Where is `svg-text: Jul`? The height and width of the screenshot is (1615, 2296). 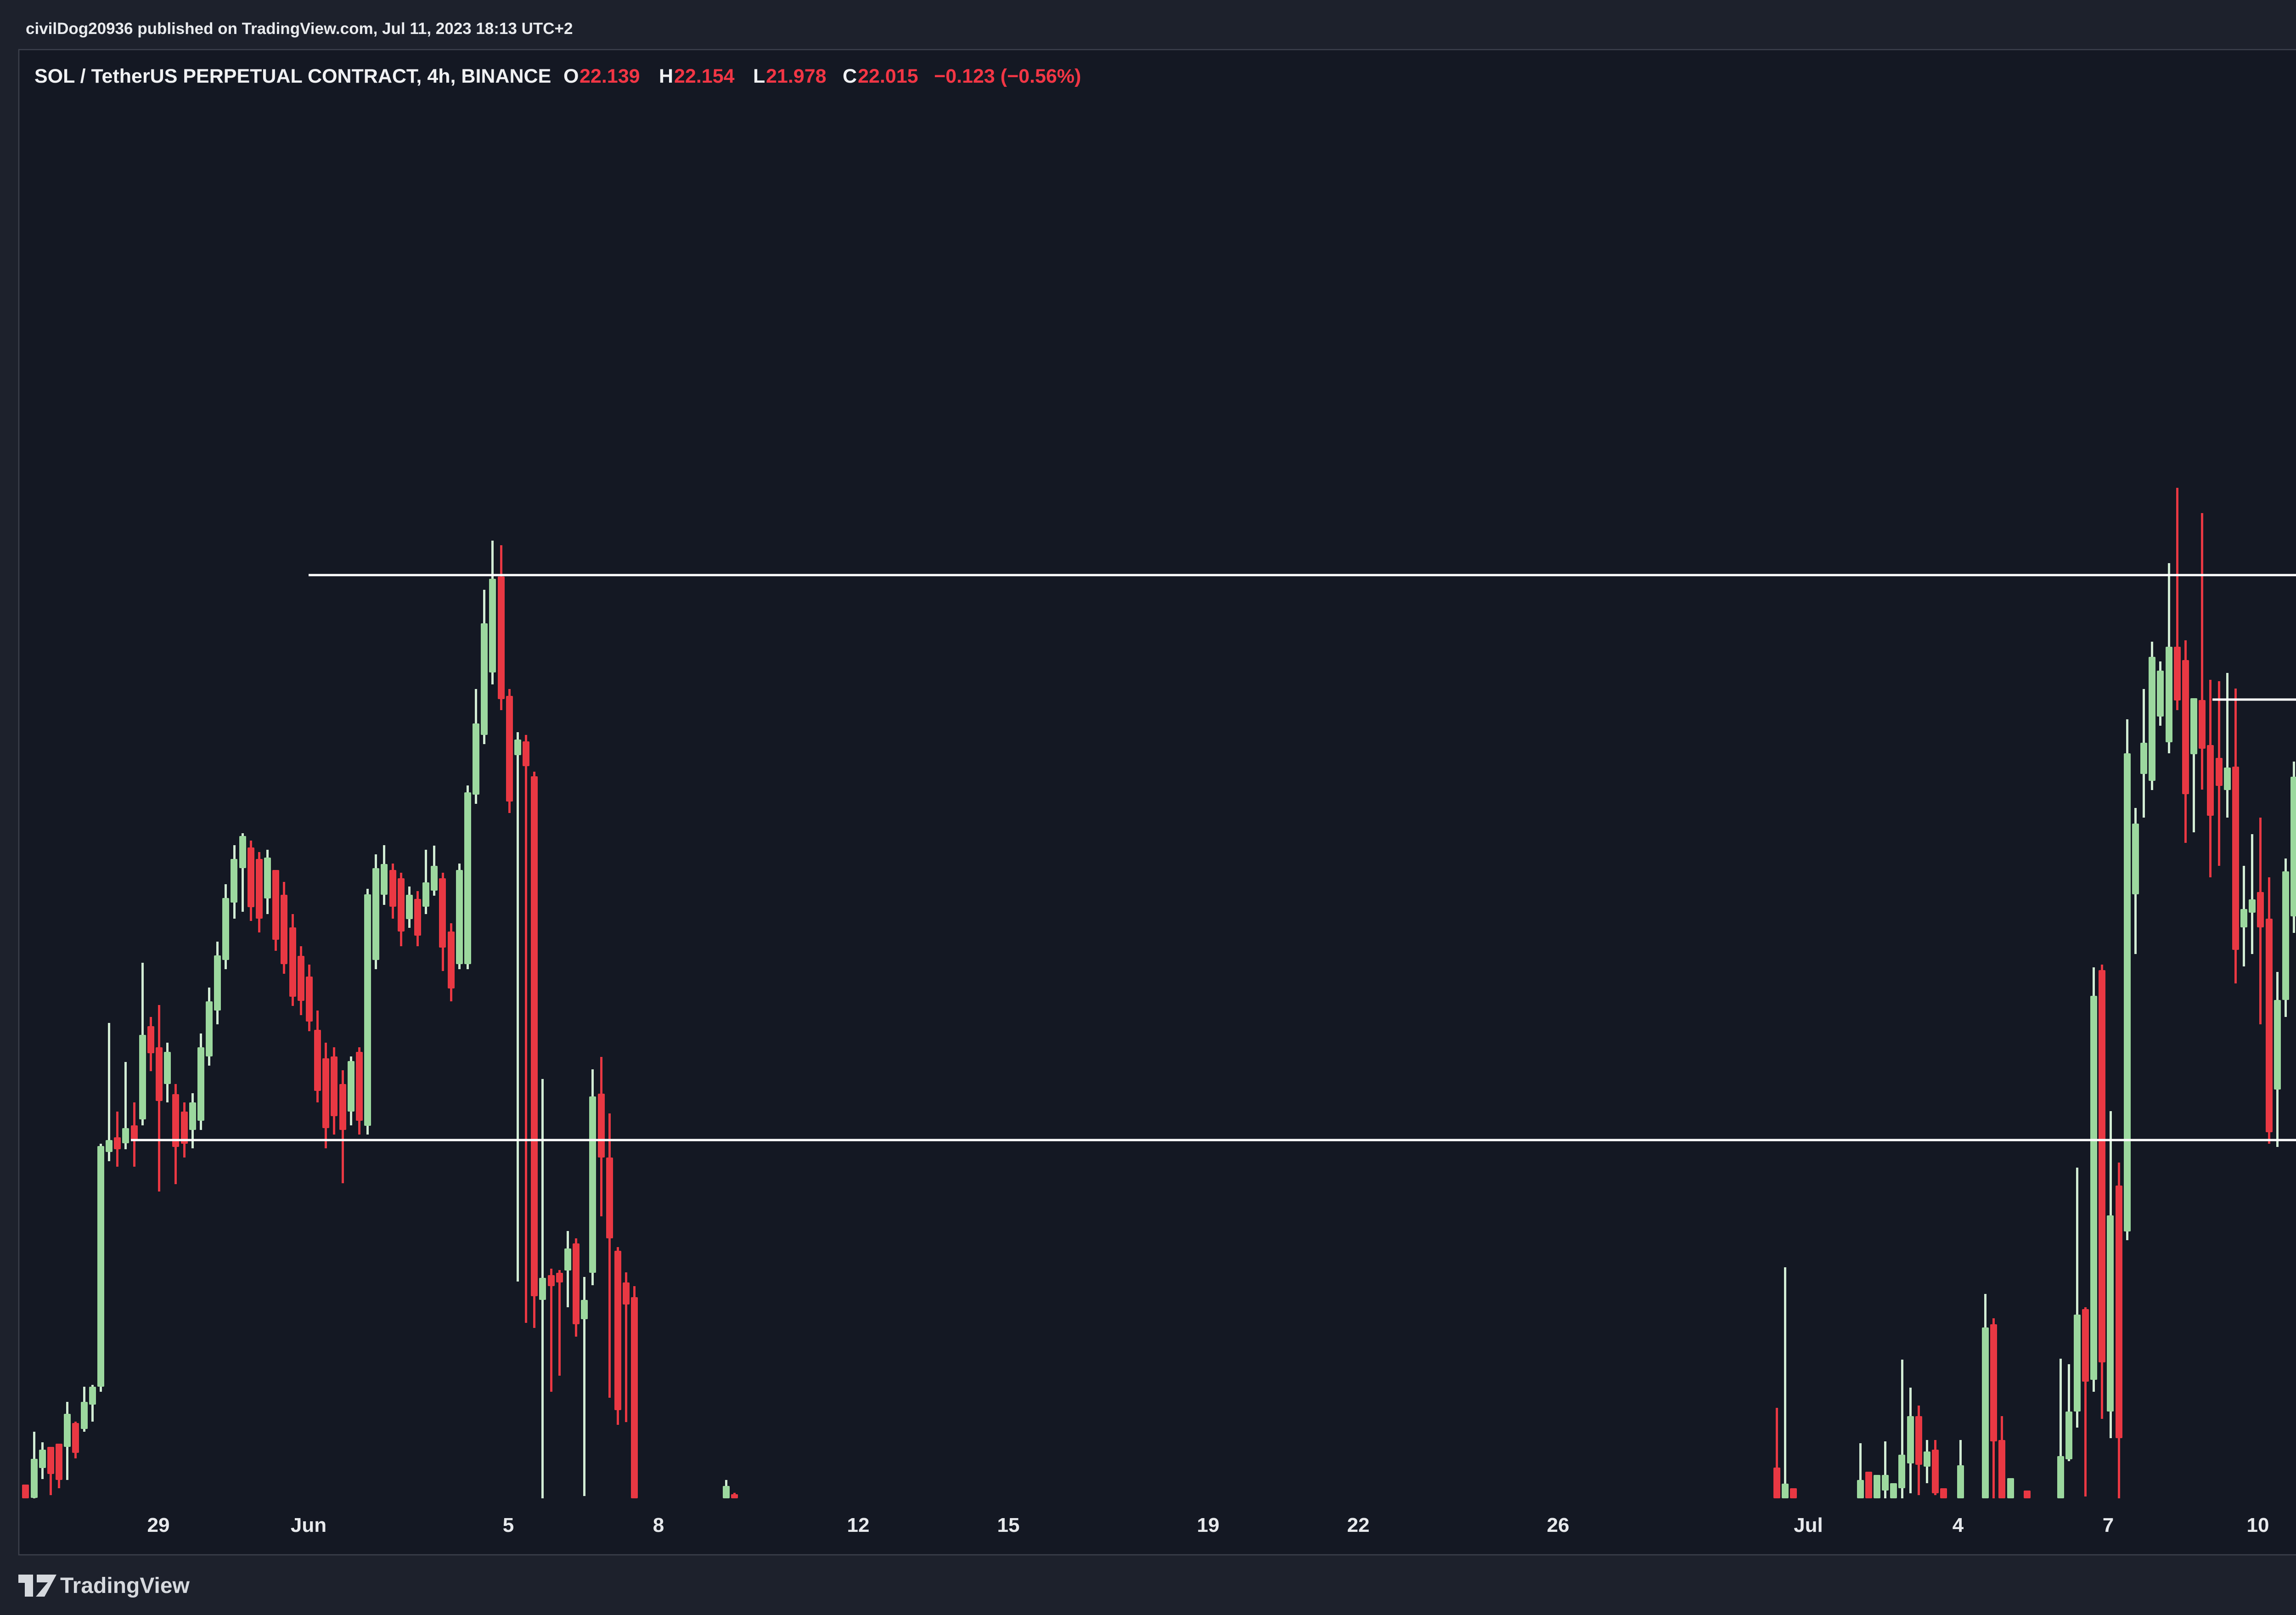
svg-text: Jul is located at coordinates (1809, 1525).